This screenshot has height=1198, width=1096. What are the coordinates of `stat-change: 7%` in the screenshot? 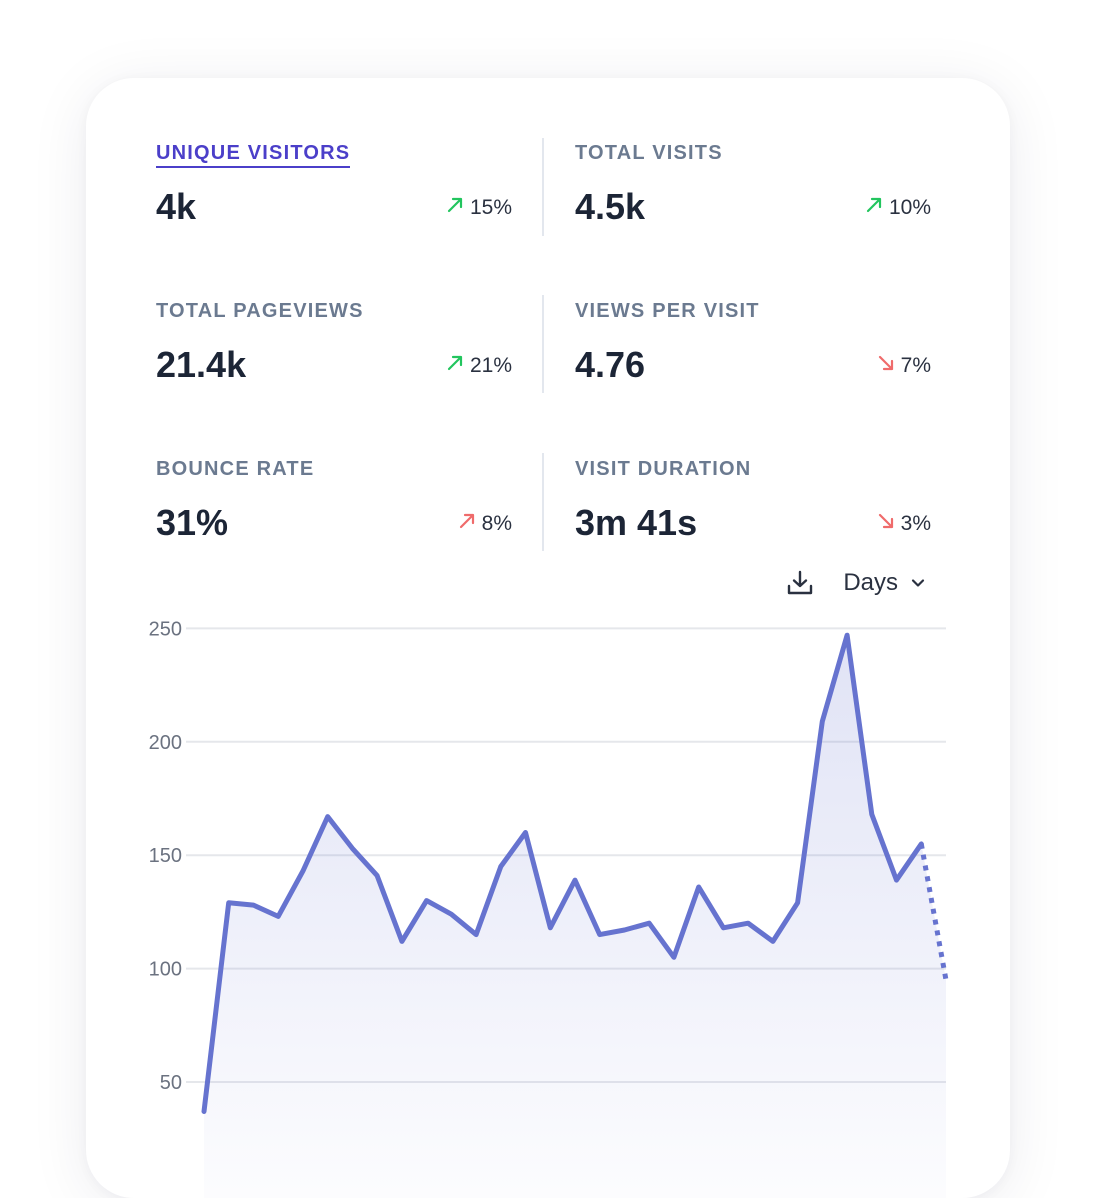 It's located at (904, 366).